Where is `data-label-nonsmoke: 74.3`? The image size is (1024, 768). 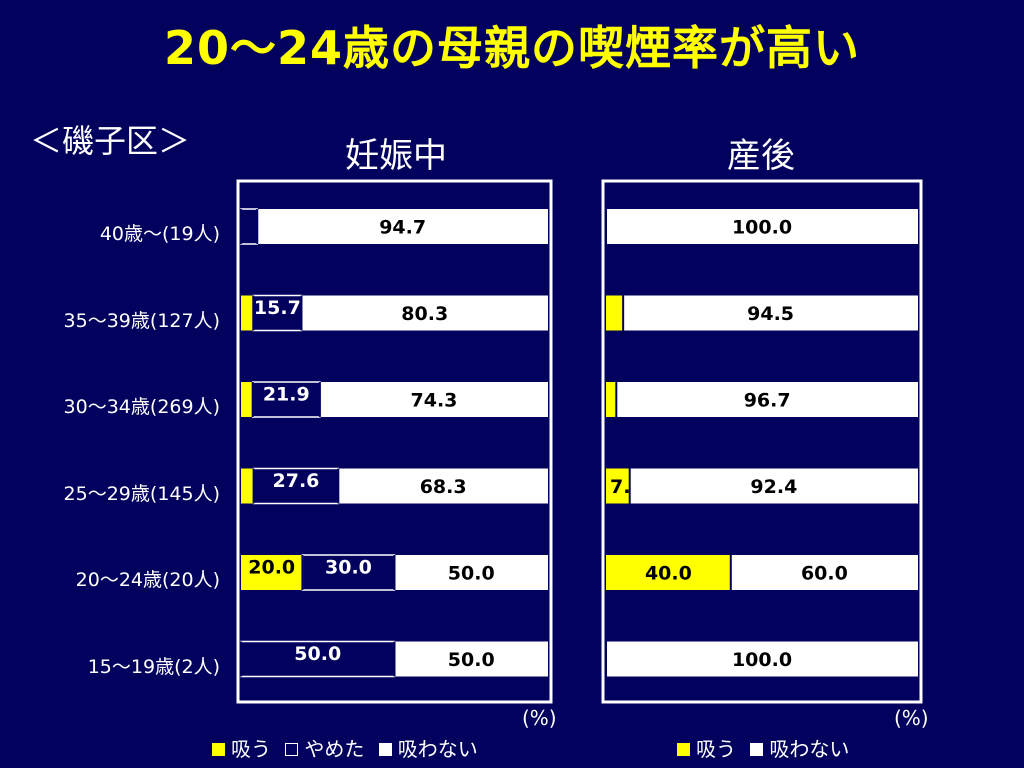
data-label-nonsmoke: 74.3 is located at coordinates (434, 401).